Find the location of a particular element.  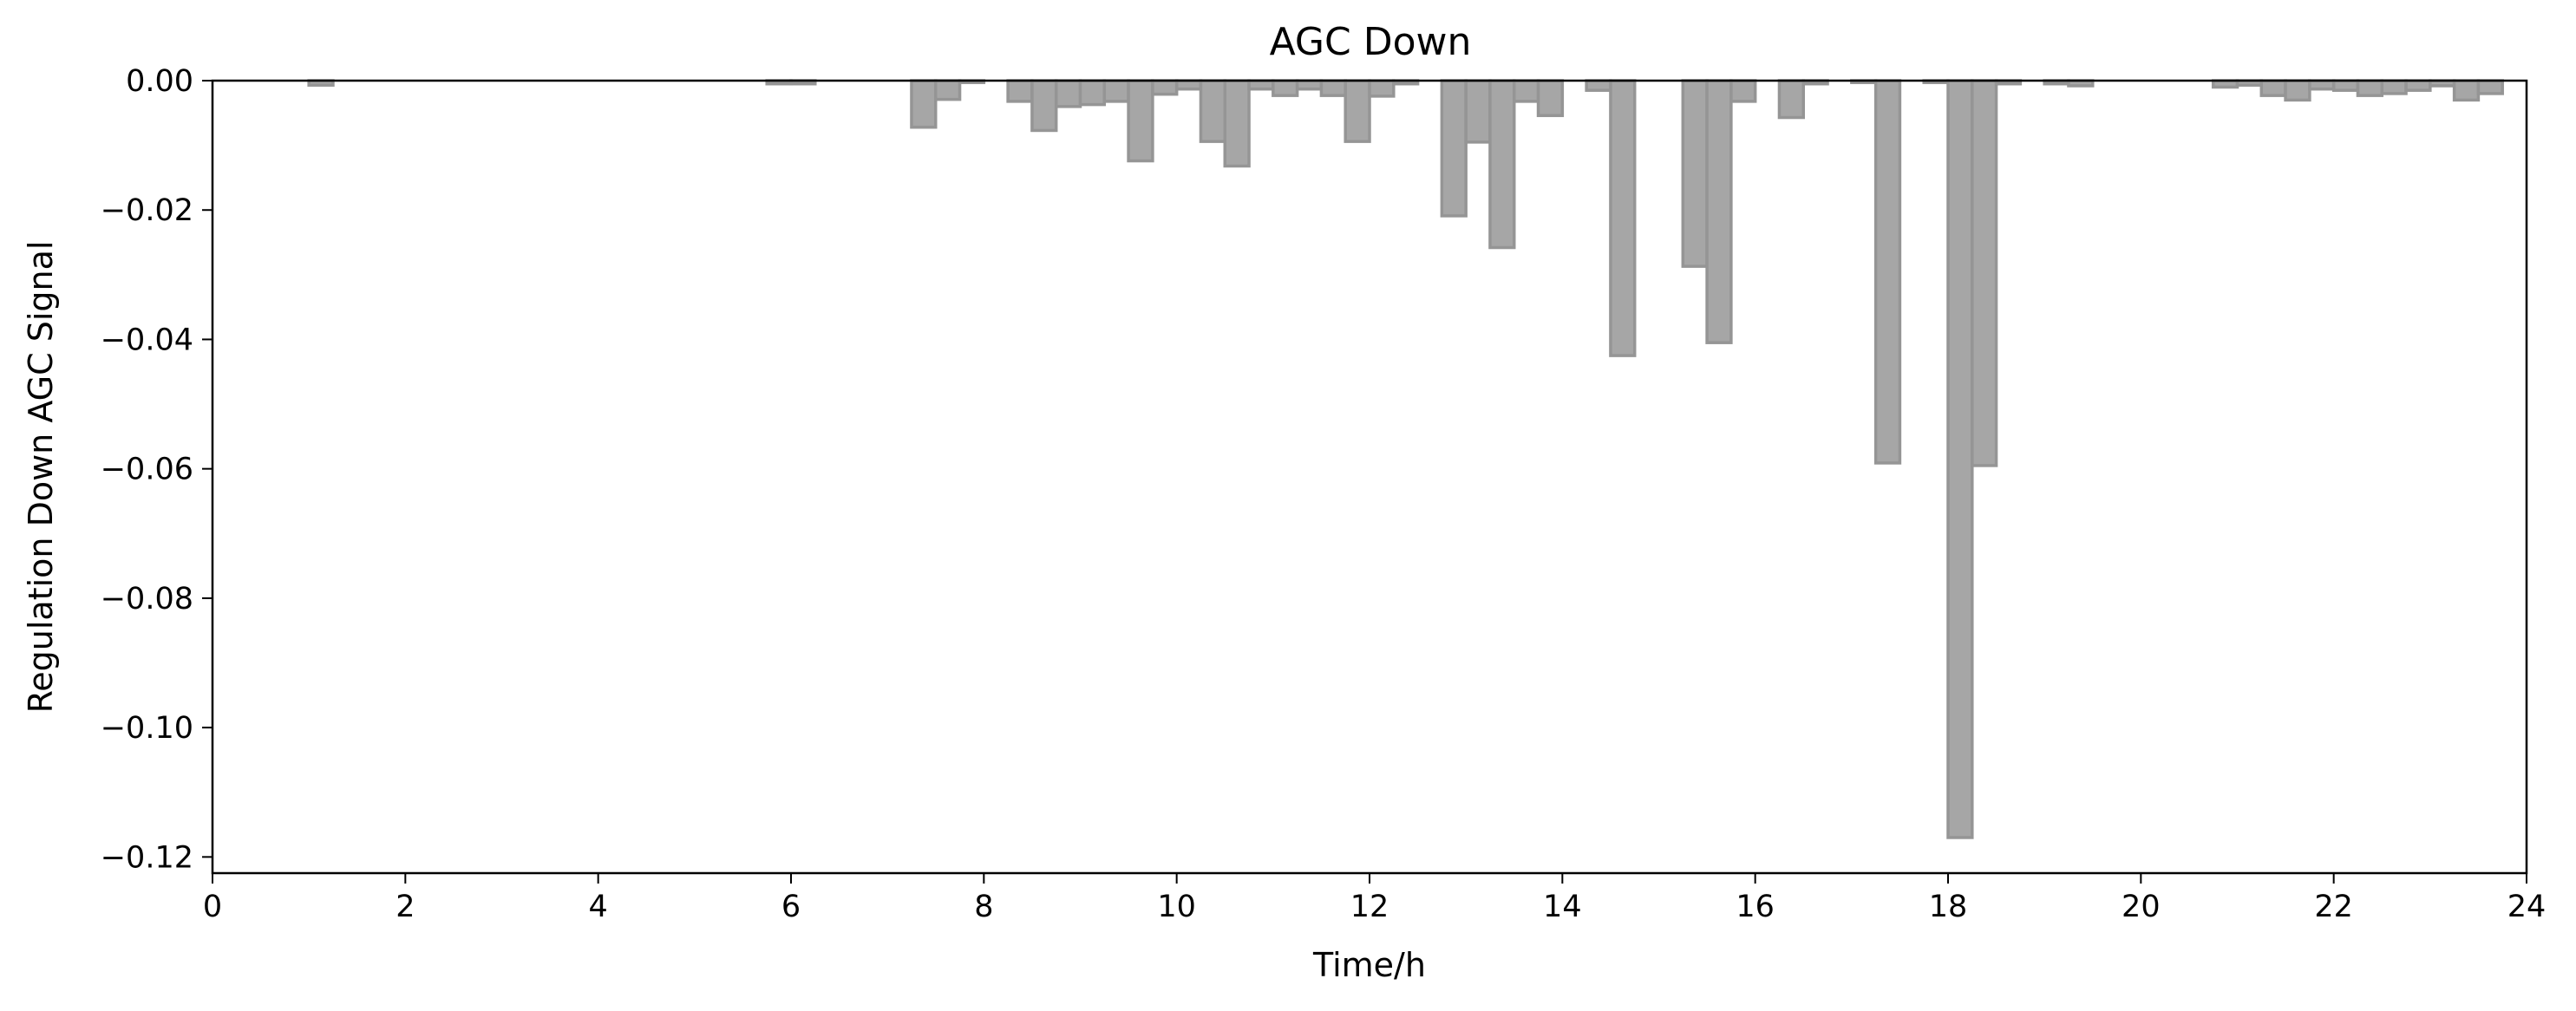

x-tick-label: 12 is located at coordinates (1369, 907).